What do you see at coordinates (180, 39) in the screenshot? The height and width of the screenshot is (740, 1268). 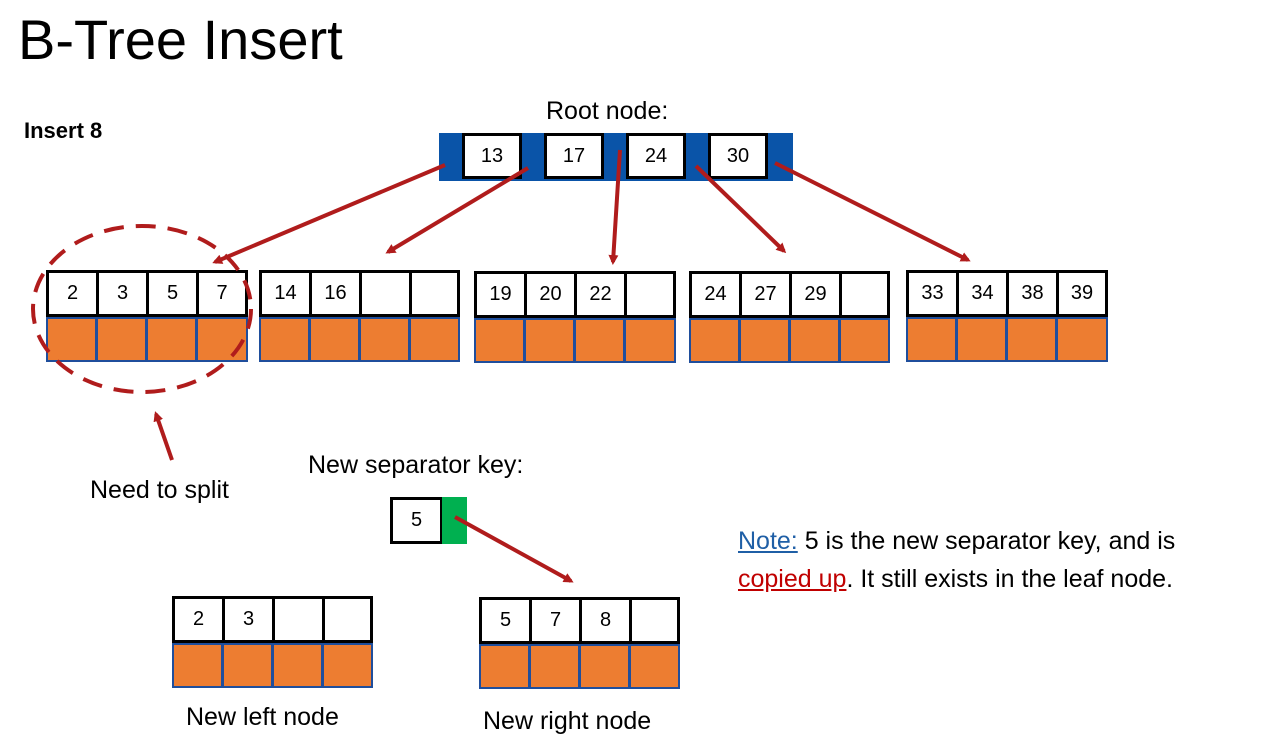 I see `page-title: B-Tree Insert` at bounding box center [180, 39].